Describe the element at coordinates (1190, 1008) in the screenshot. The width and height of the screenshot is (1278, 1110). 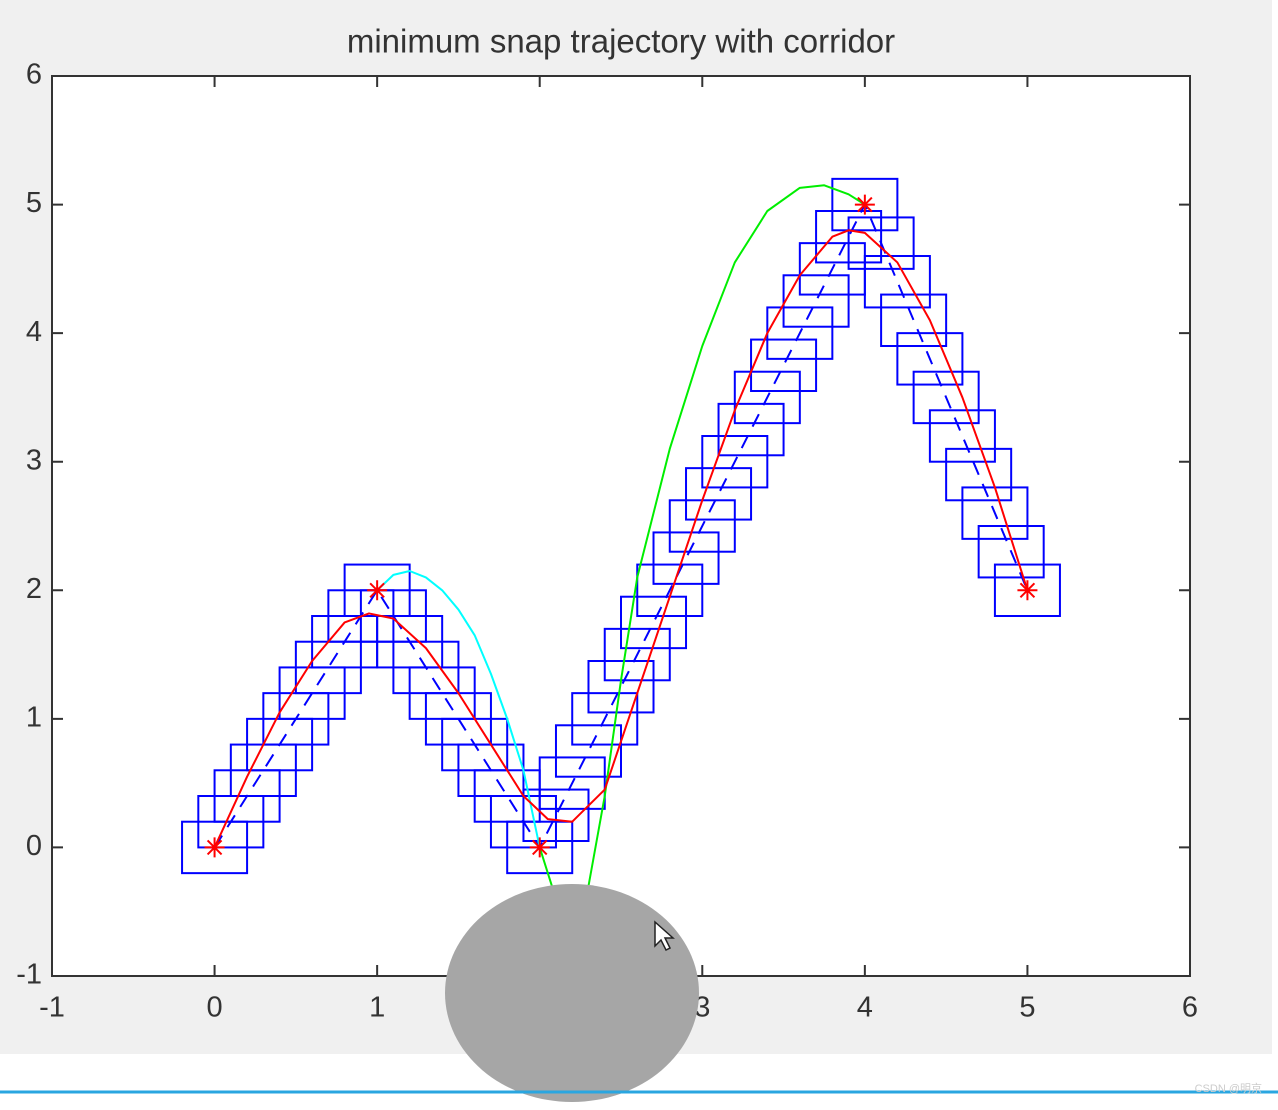
I see `x-tick-label: 6` at that location.